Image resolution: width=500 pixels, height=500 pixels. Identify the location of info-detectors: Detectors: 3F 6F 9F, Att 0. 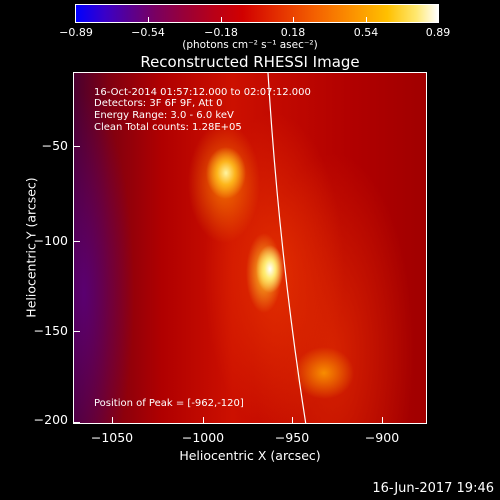
(158, 103).